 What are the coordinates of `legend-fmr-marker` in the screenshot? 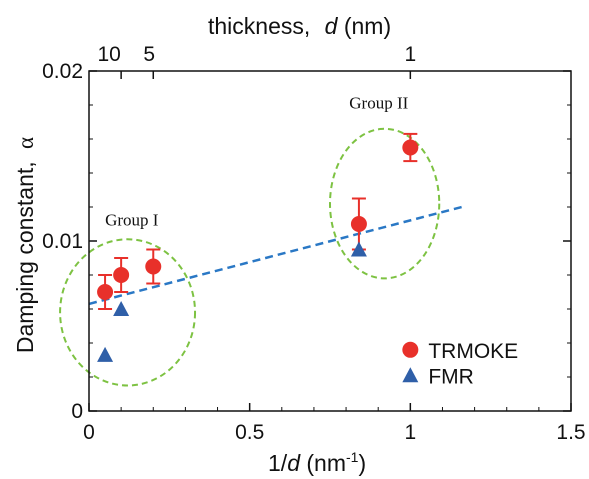 It's located at (410, 375).